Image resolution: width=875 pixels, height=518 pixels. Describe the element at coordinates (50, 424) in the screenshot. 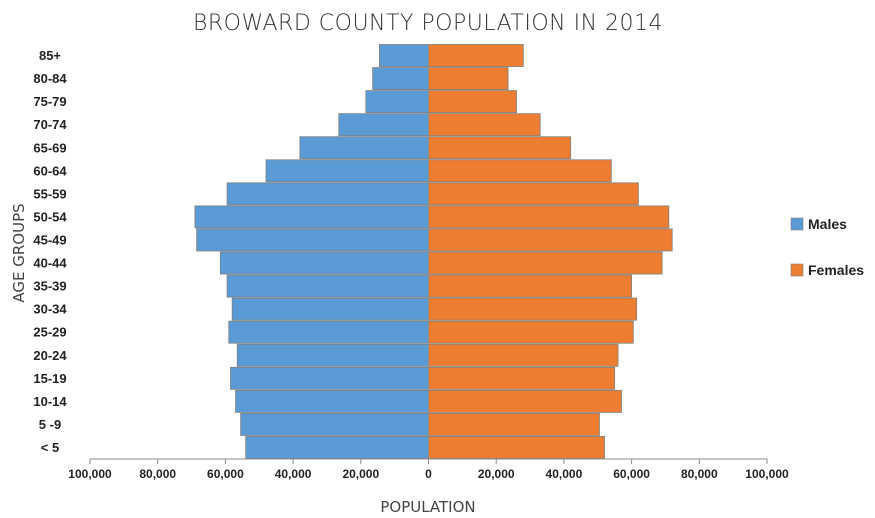

I see `category-label-1: 5 -9` at that location.